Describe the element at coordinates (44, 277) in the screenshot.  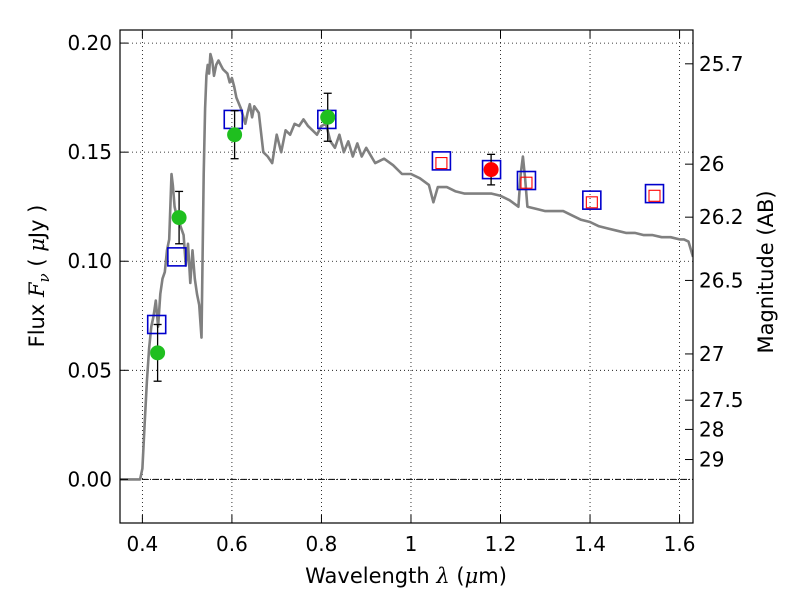
I see `y-axis-label-subscript: ν` at that location.